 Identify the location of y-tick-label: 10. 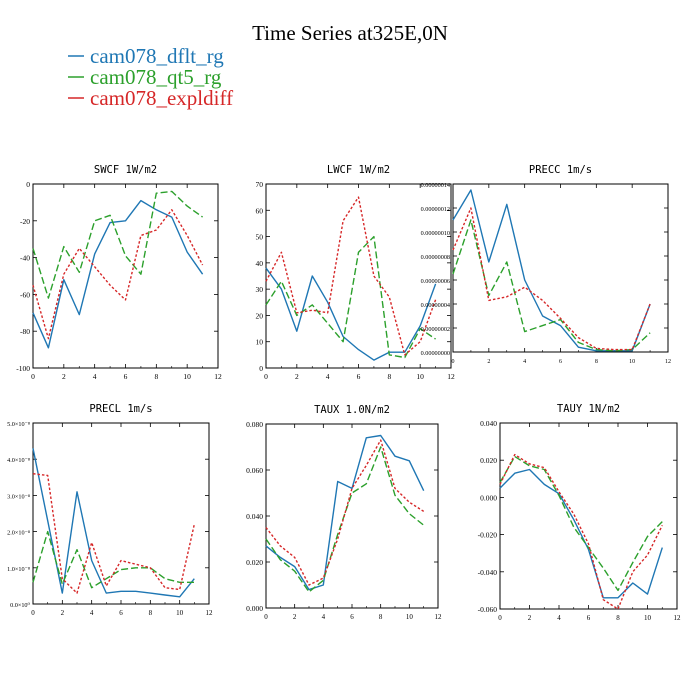
(260, 342).